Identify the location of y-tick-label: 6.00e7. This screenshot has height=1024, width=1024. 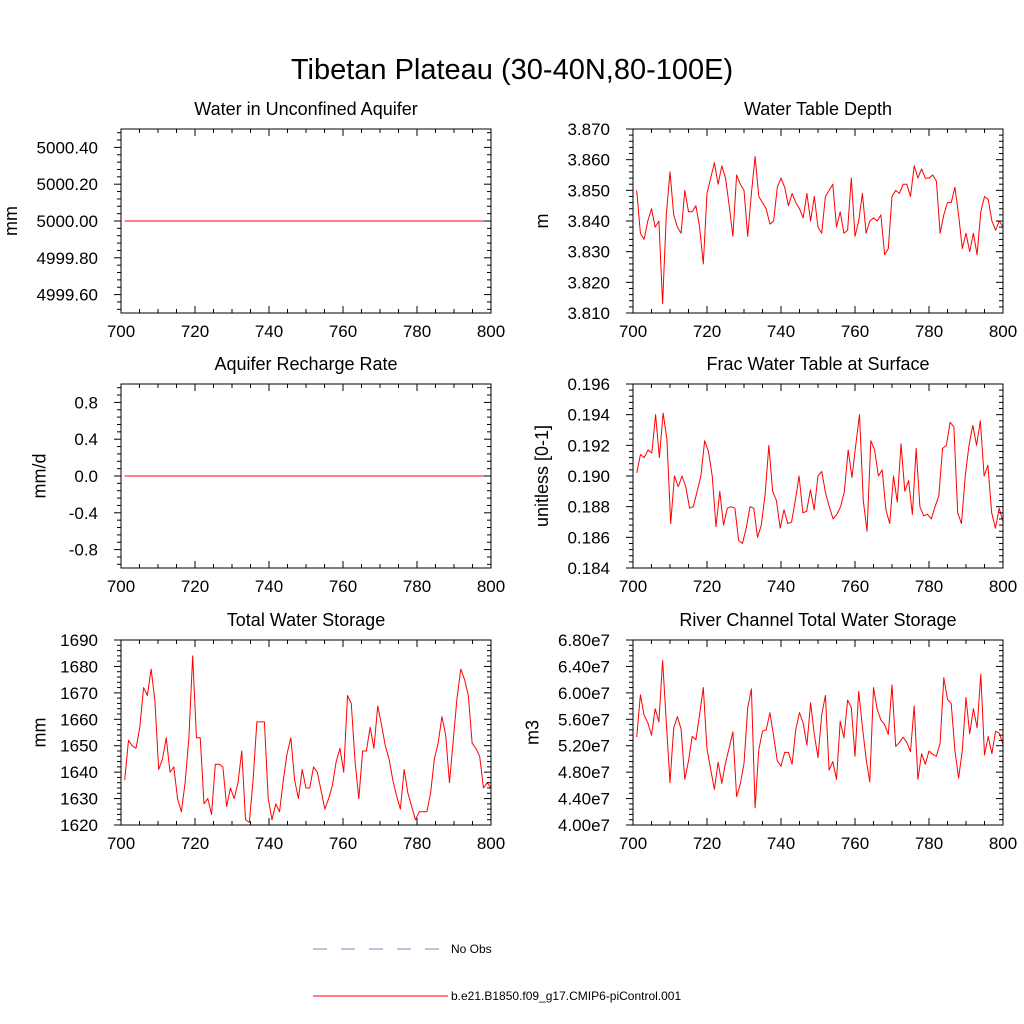
(584, 693).